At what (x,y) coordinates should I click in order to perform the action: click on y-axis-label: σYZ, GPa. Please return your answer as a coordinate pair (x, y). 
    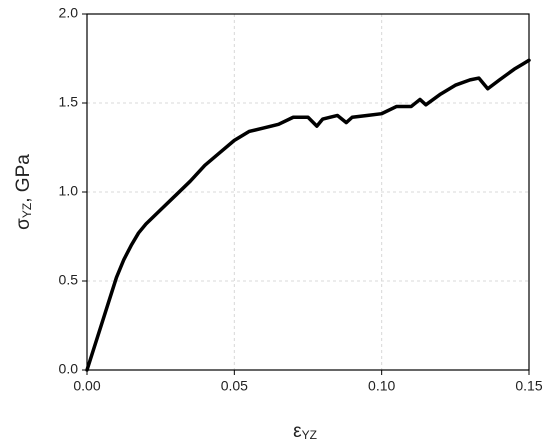
    Looking at the image, I should click on (23, 192).